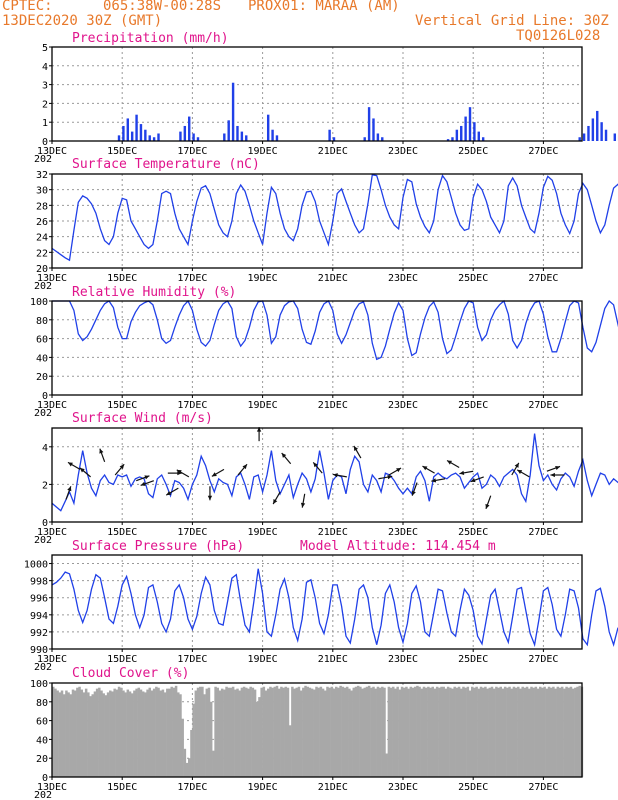  Describe the element at coordinates (543, 278) in the screenshot. I see `x-tick-label: 27DEC` at that location.